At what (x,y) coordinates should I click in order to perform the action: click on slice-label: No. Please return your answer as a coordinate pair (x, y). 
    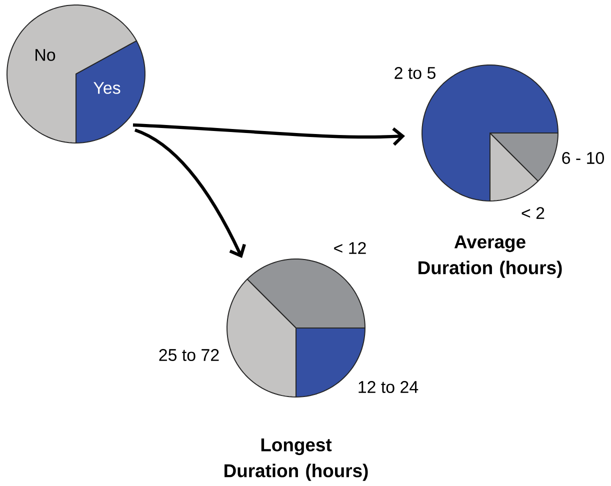
    Looking at the image, I should click on (46, 55).